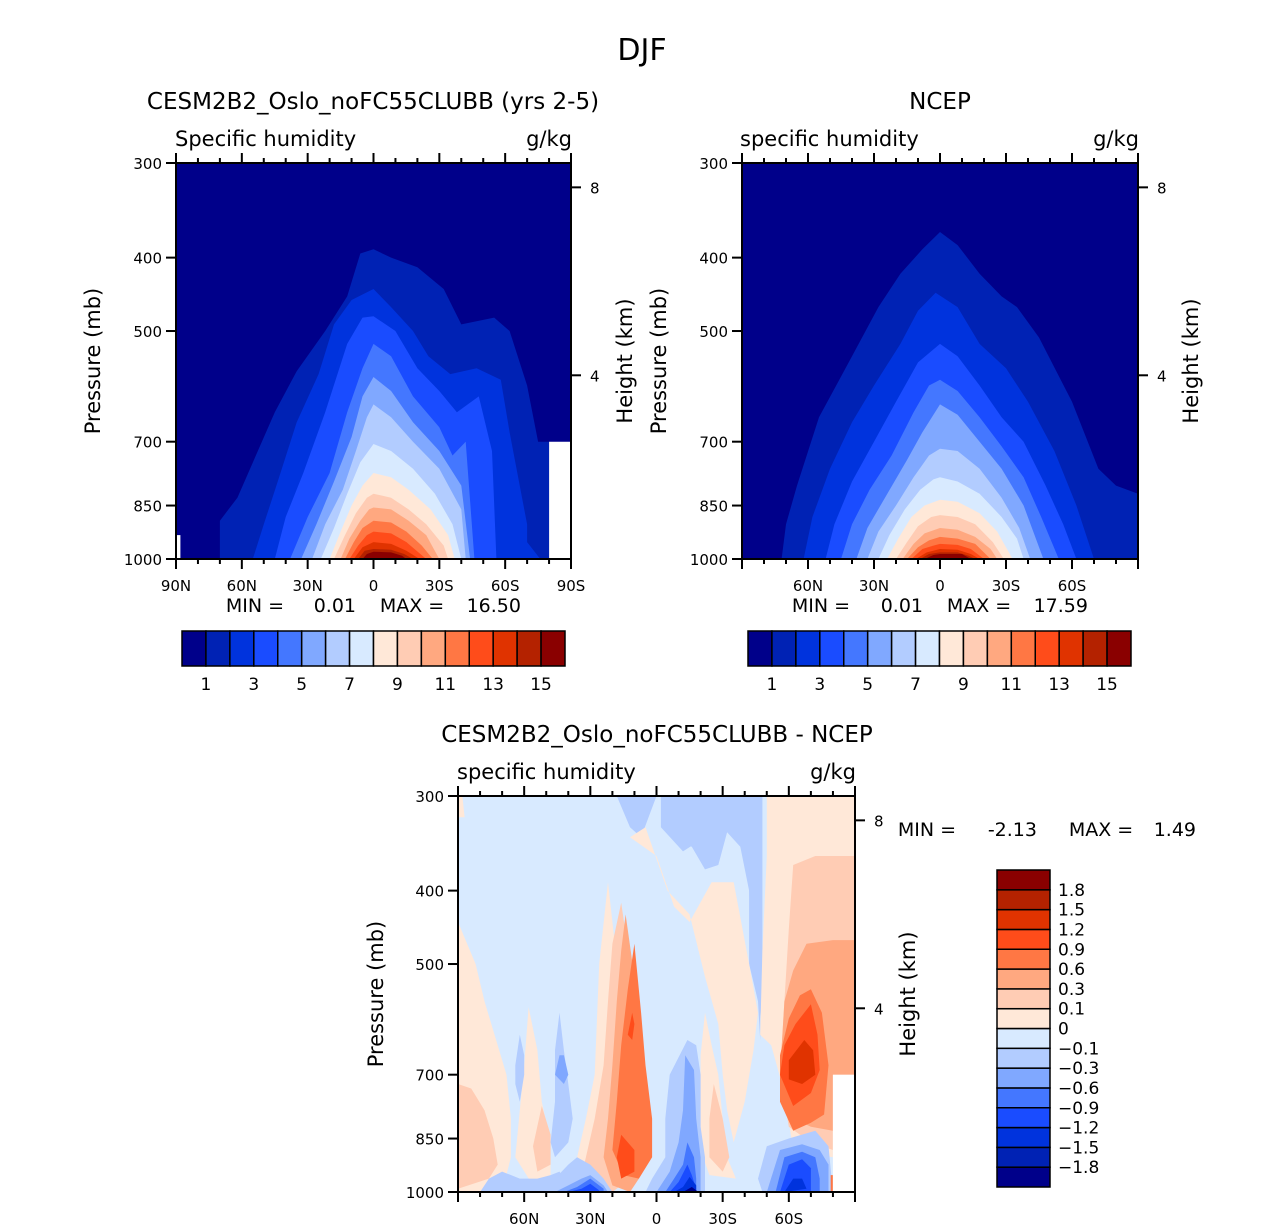 The height and width of the screenshot is (1230, 1285). What do you see at coordinates (176, 586) in the screenshot?
I see `x-tick-label: 90N` at bounding box center [176, 586].